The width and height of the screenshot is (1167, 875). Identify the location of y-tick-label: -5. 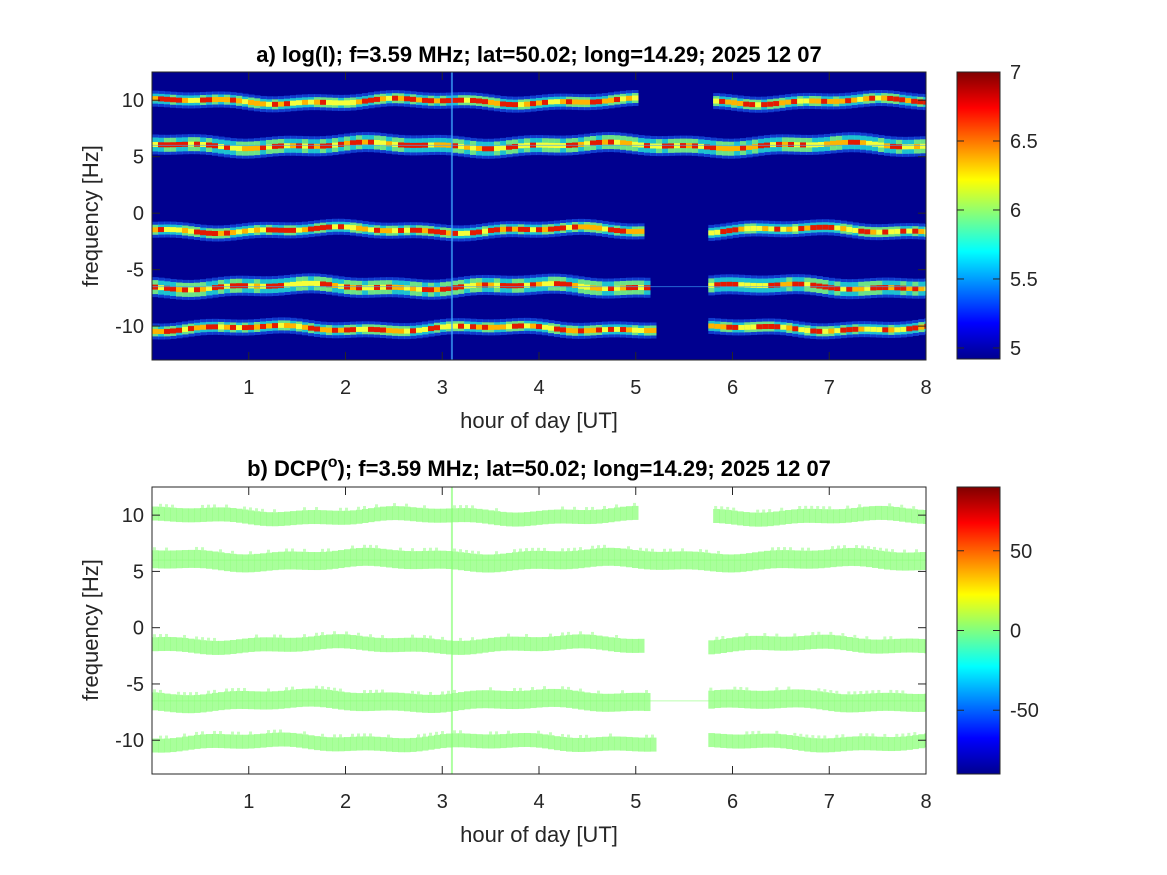
(135, 685).